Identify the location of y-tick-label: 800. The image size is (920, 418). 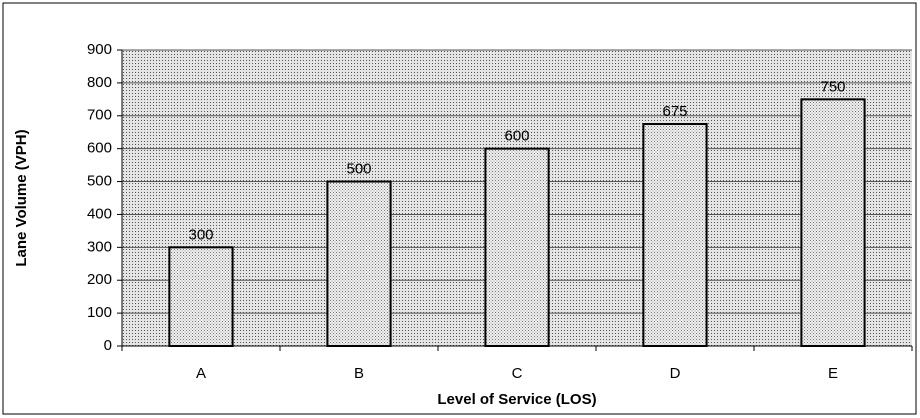
(99, 82).